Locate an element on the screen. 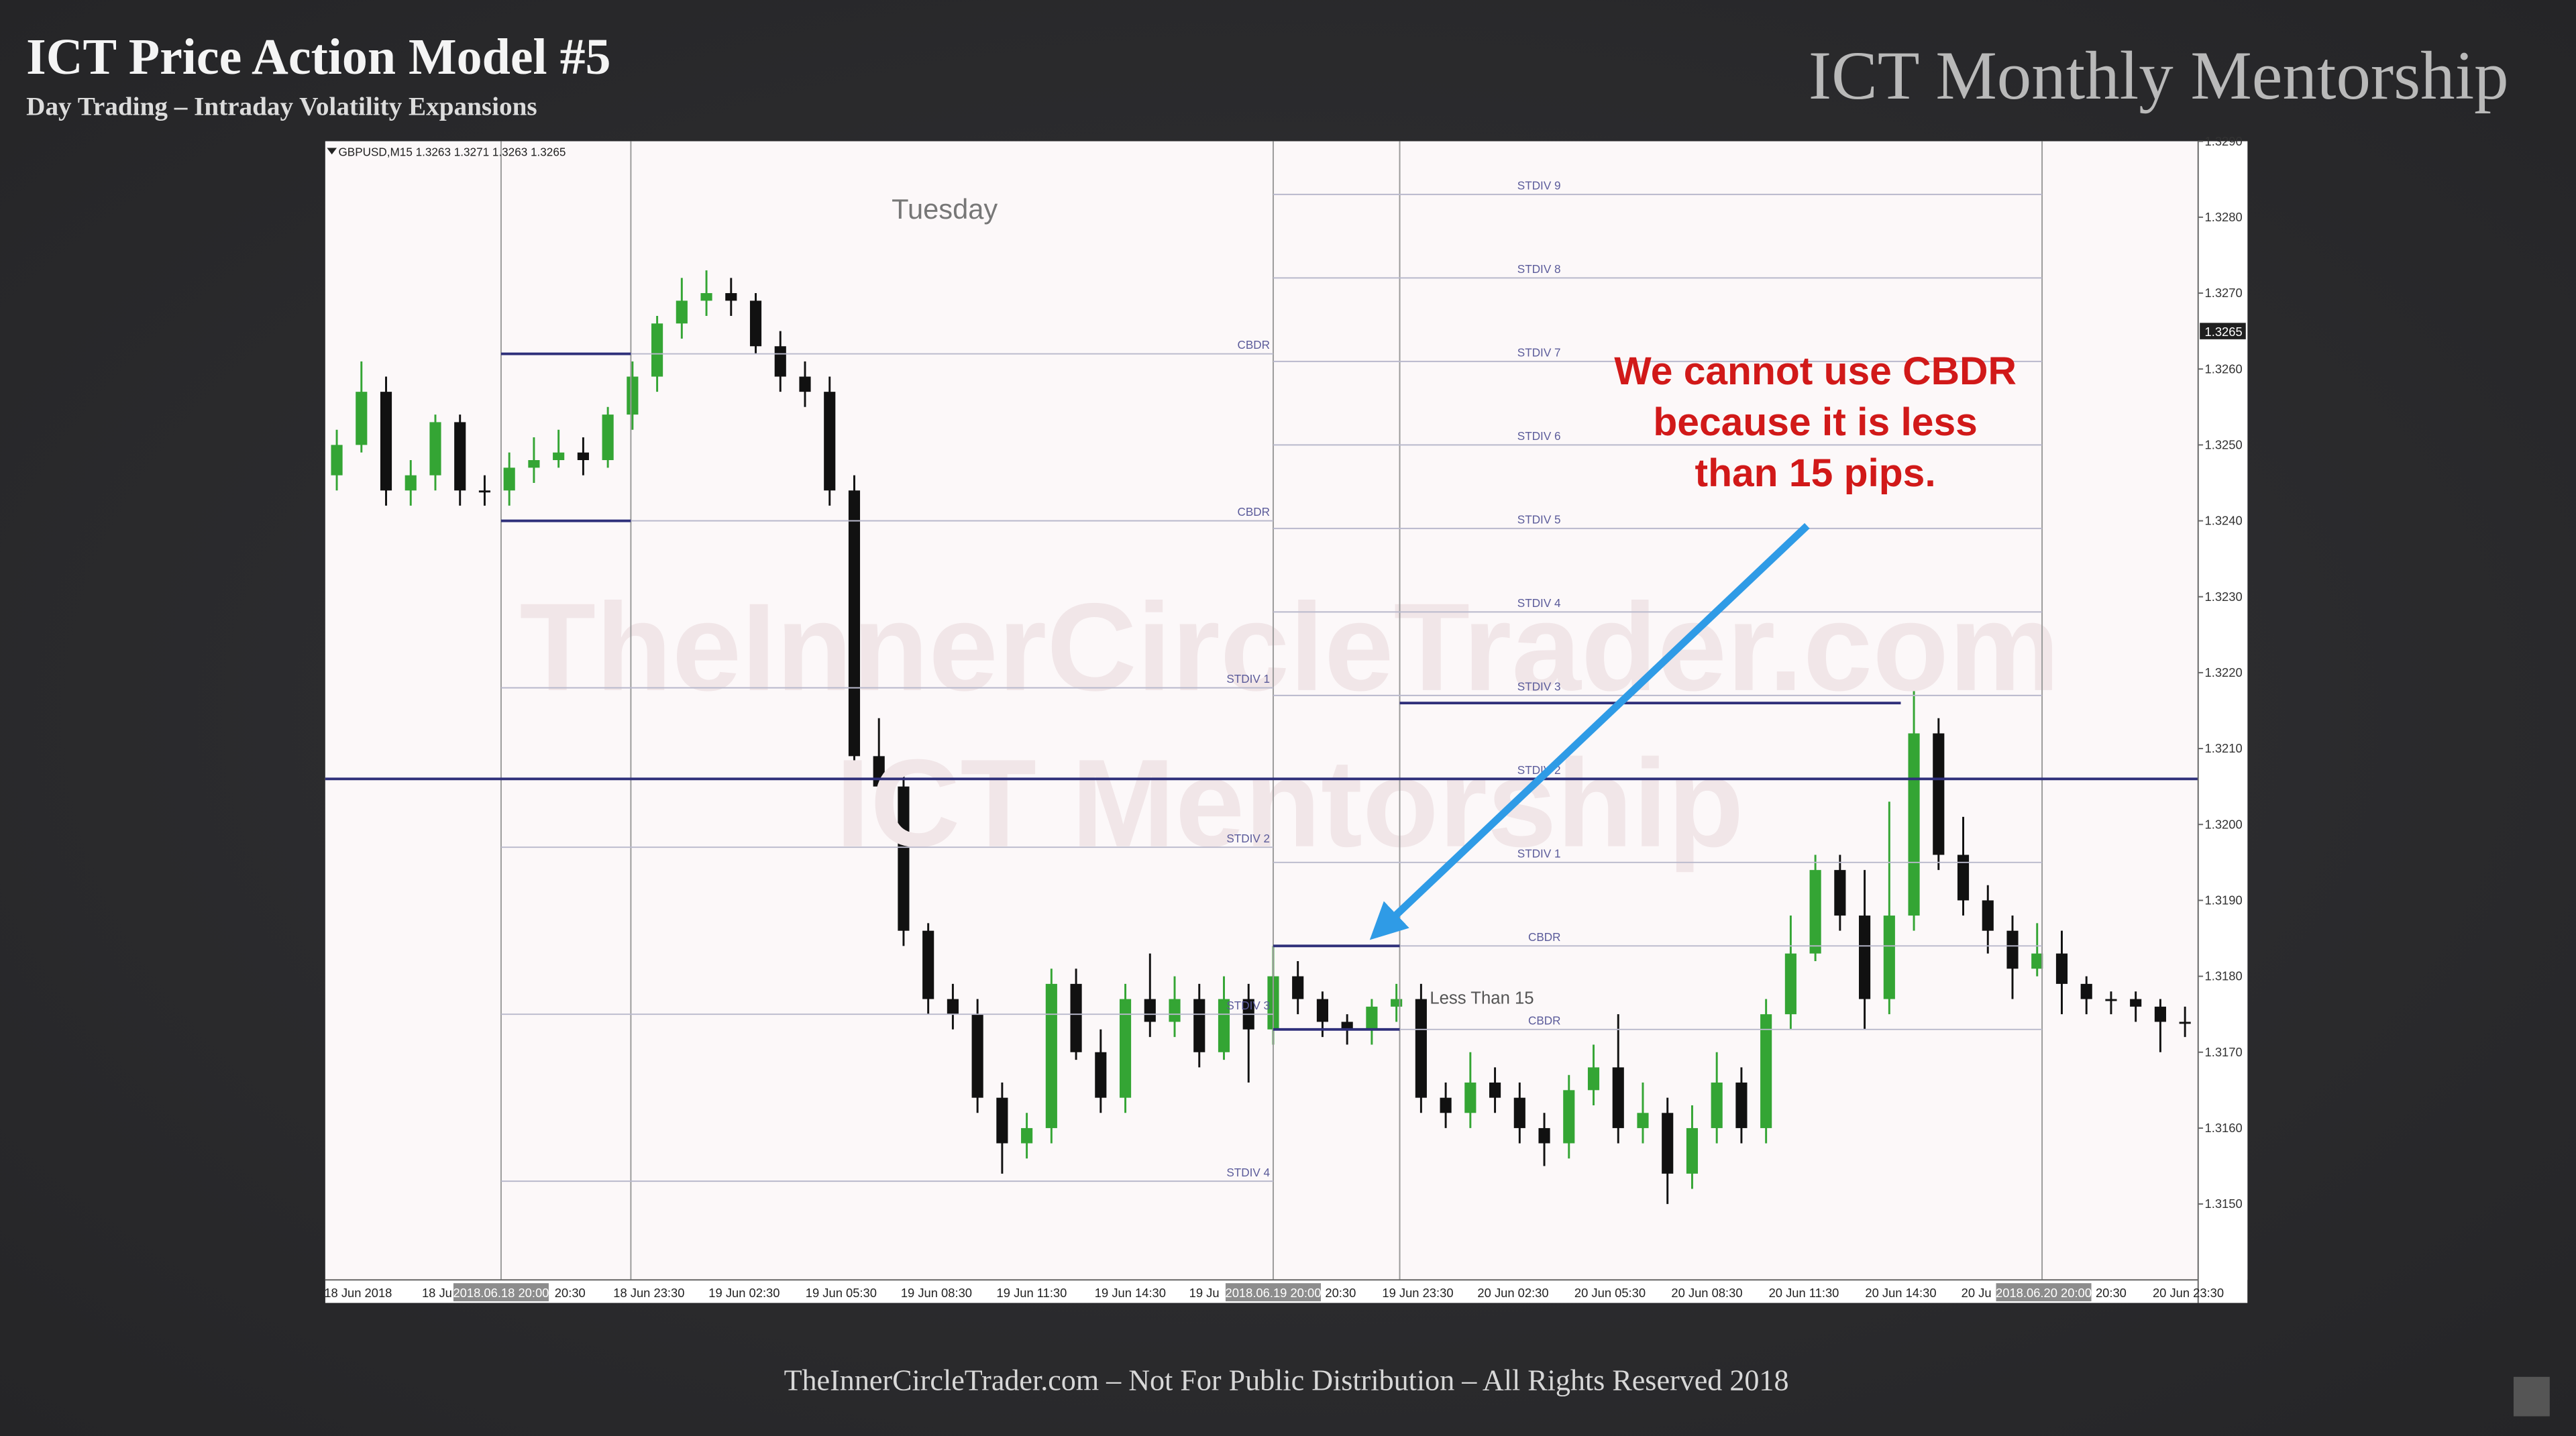 This screenshot has height=1436, width=2576. annotation-arrow is located at coordinates (1589, 731).